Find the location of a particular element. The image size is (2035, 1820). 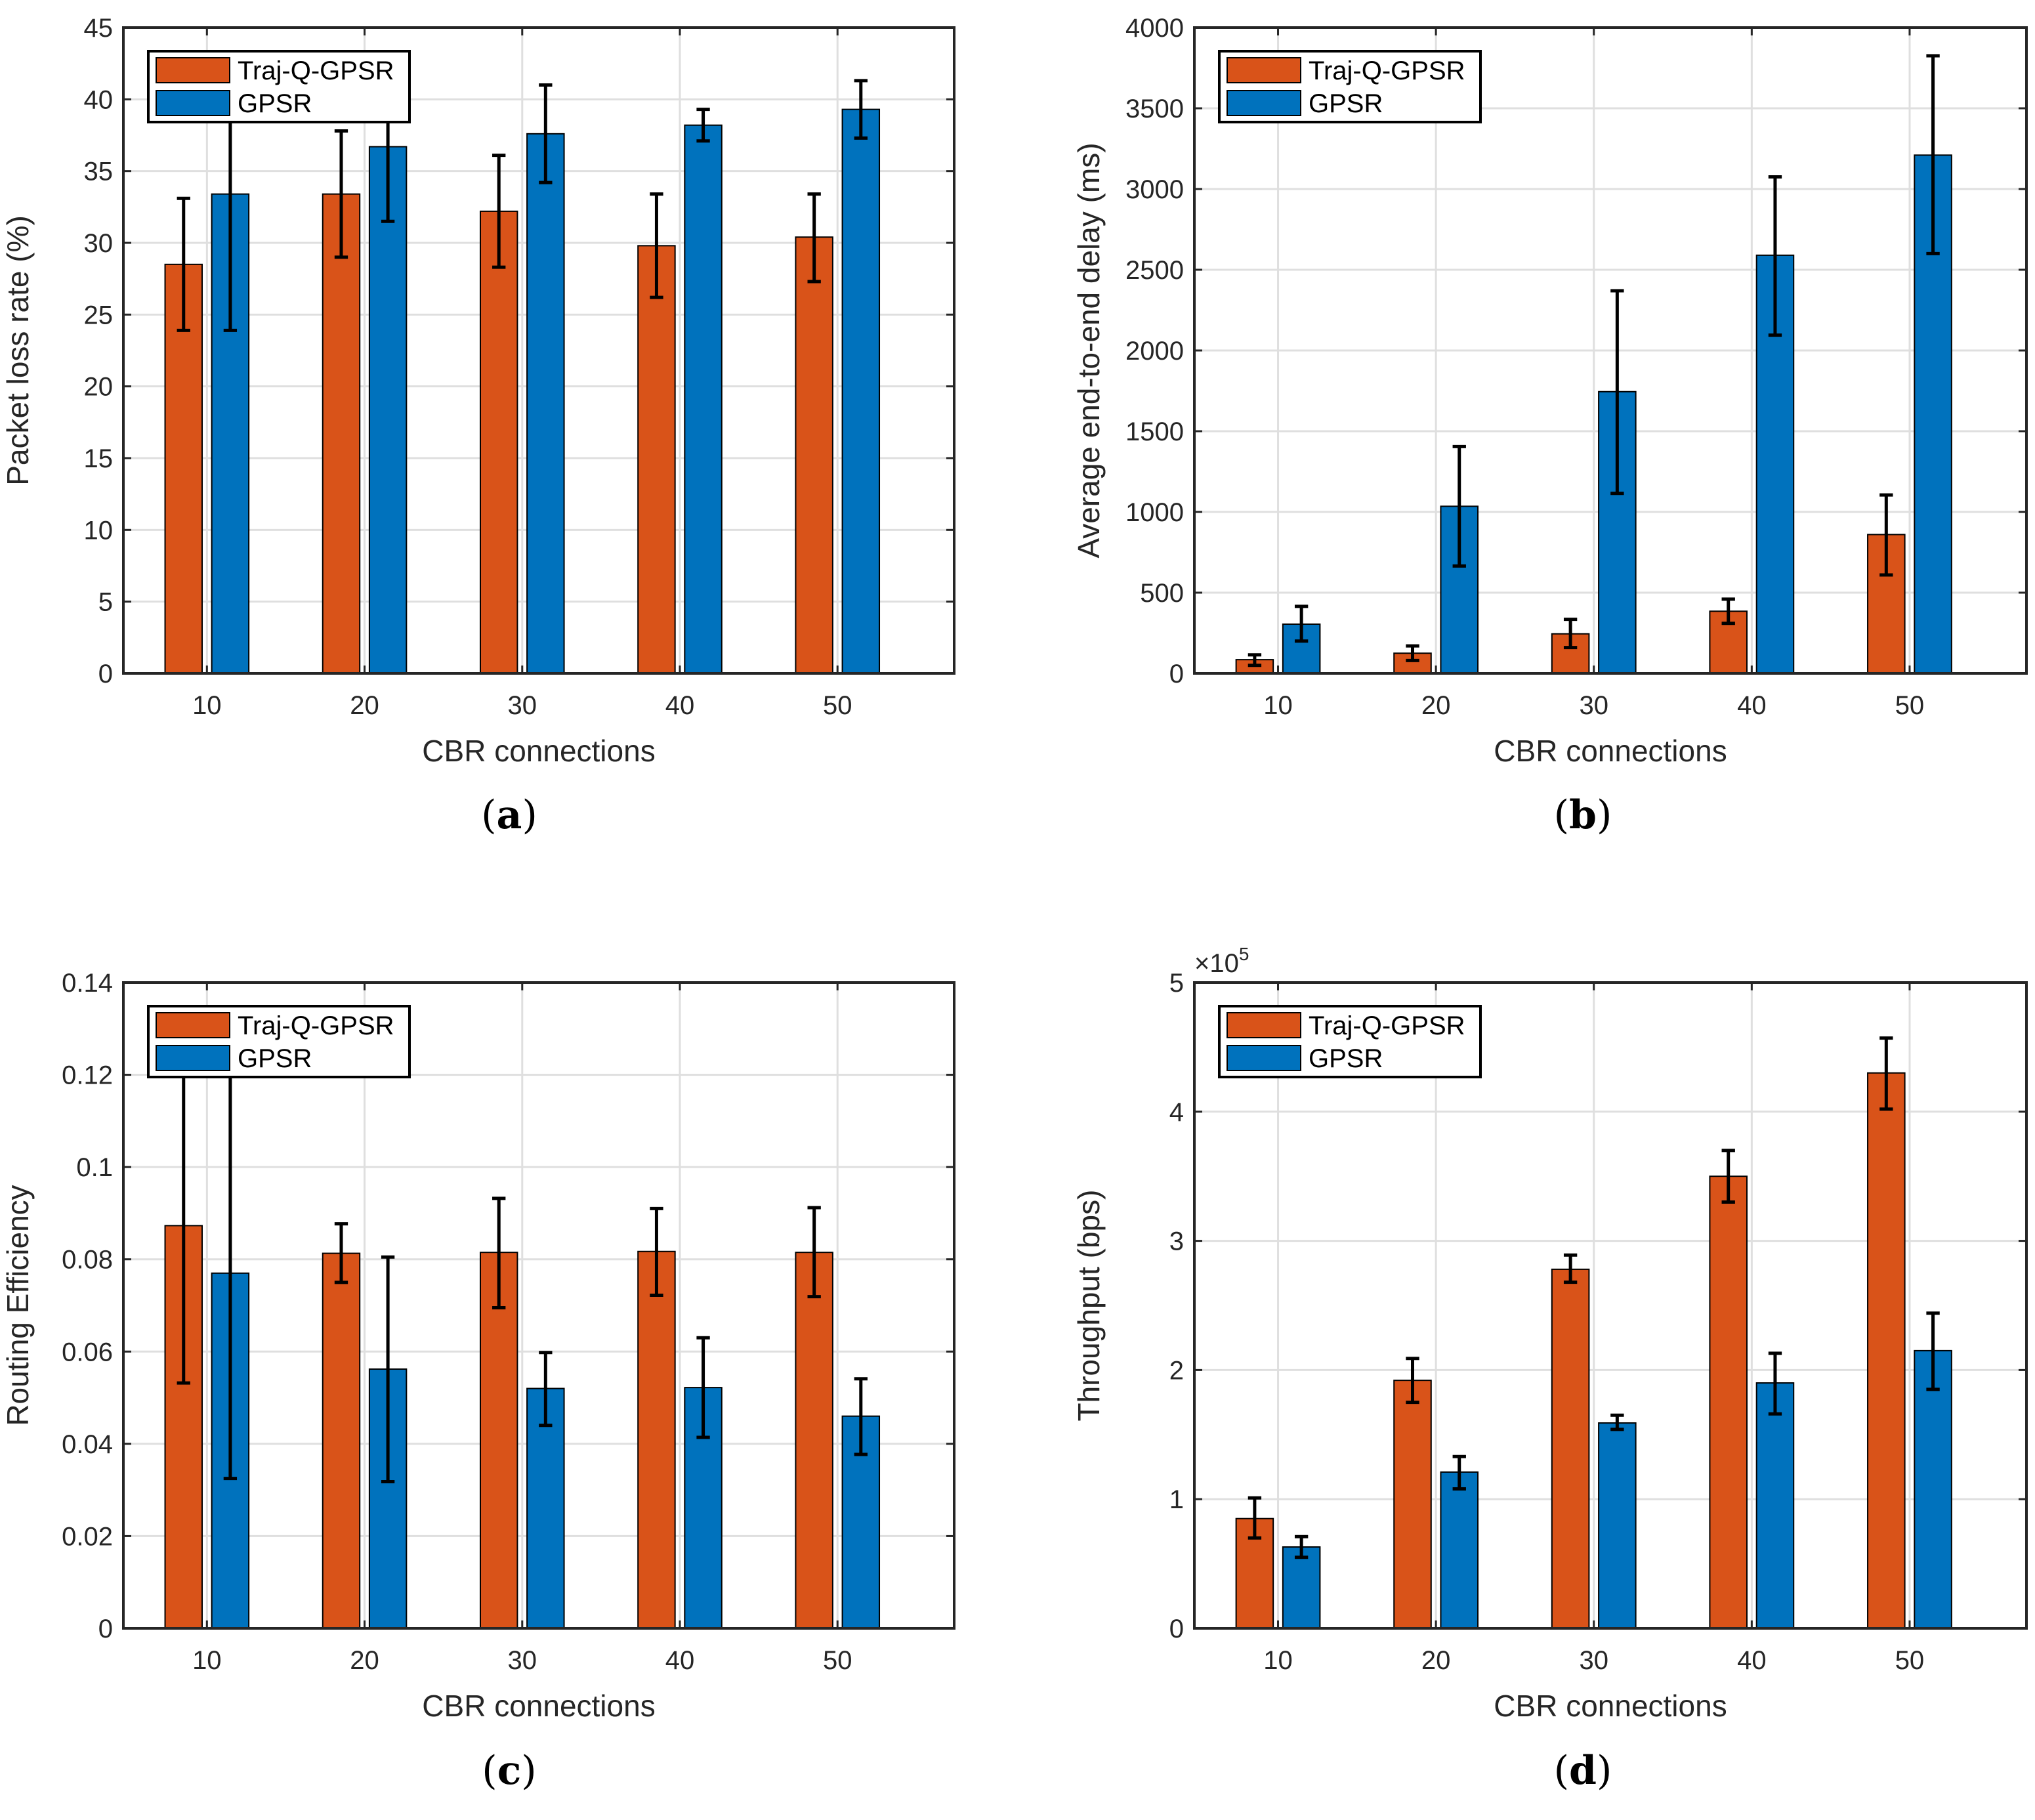

y-tick-label: 1500 is located at coordinates (1154, 431).